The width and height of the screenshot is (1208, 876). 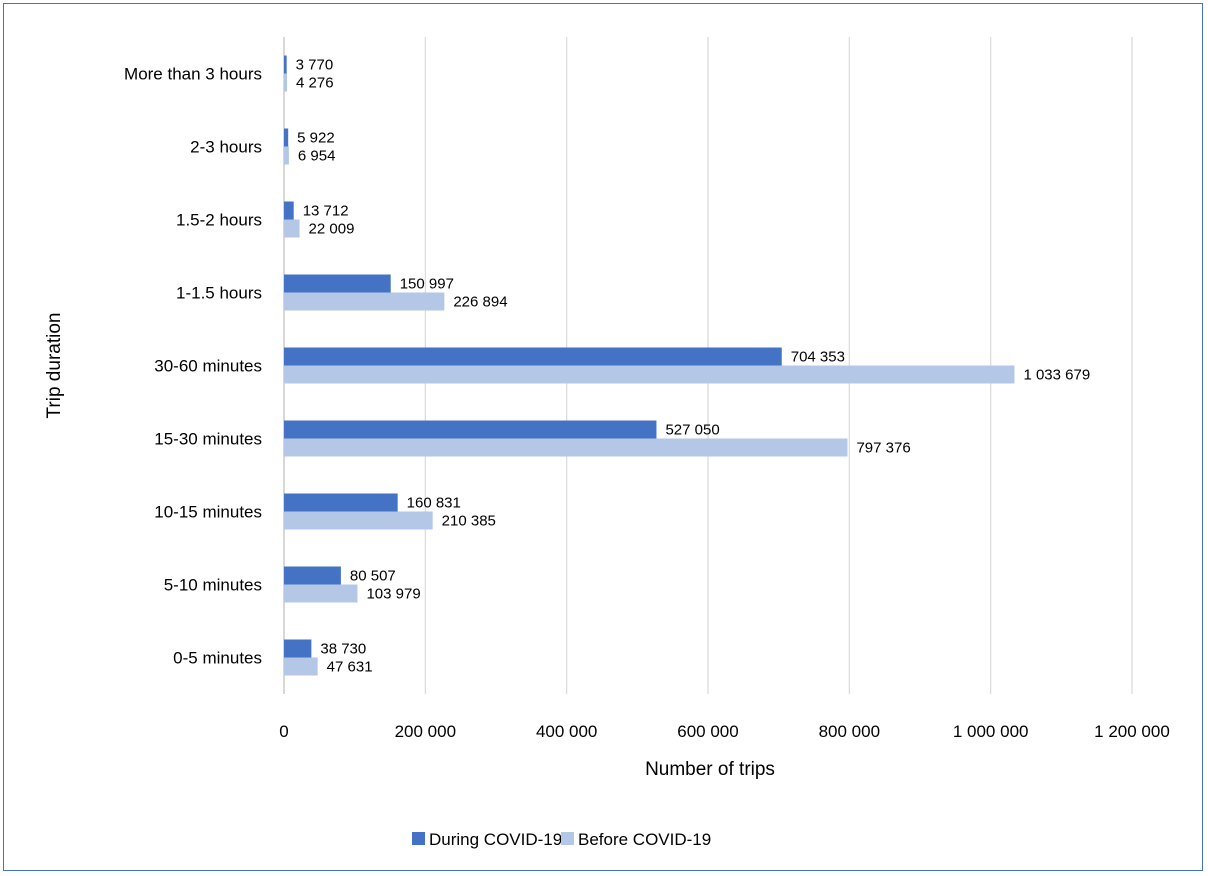 What do you see at coordinates (710, 769) in the screenshot?
I see `x-axis-title: Number of trips` at bounding box center [710, 769].